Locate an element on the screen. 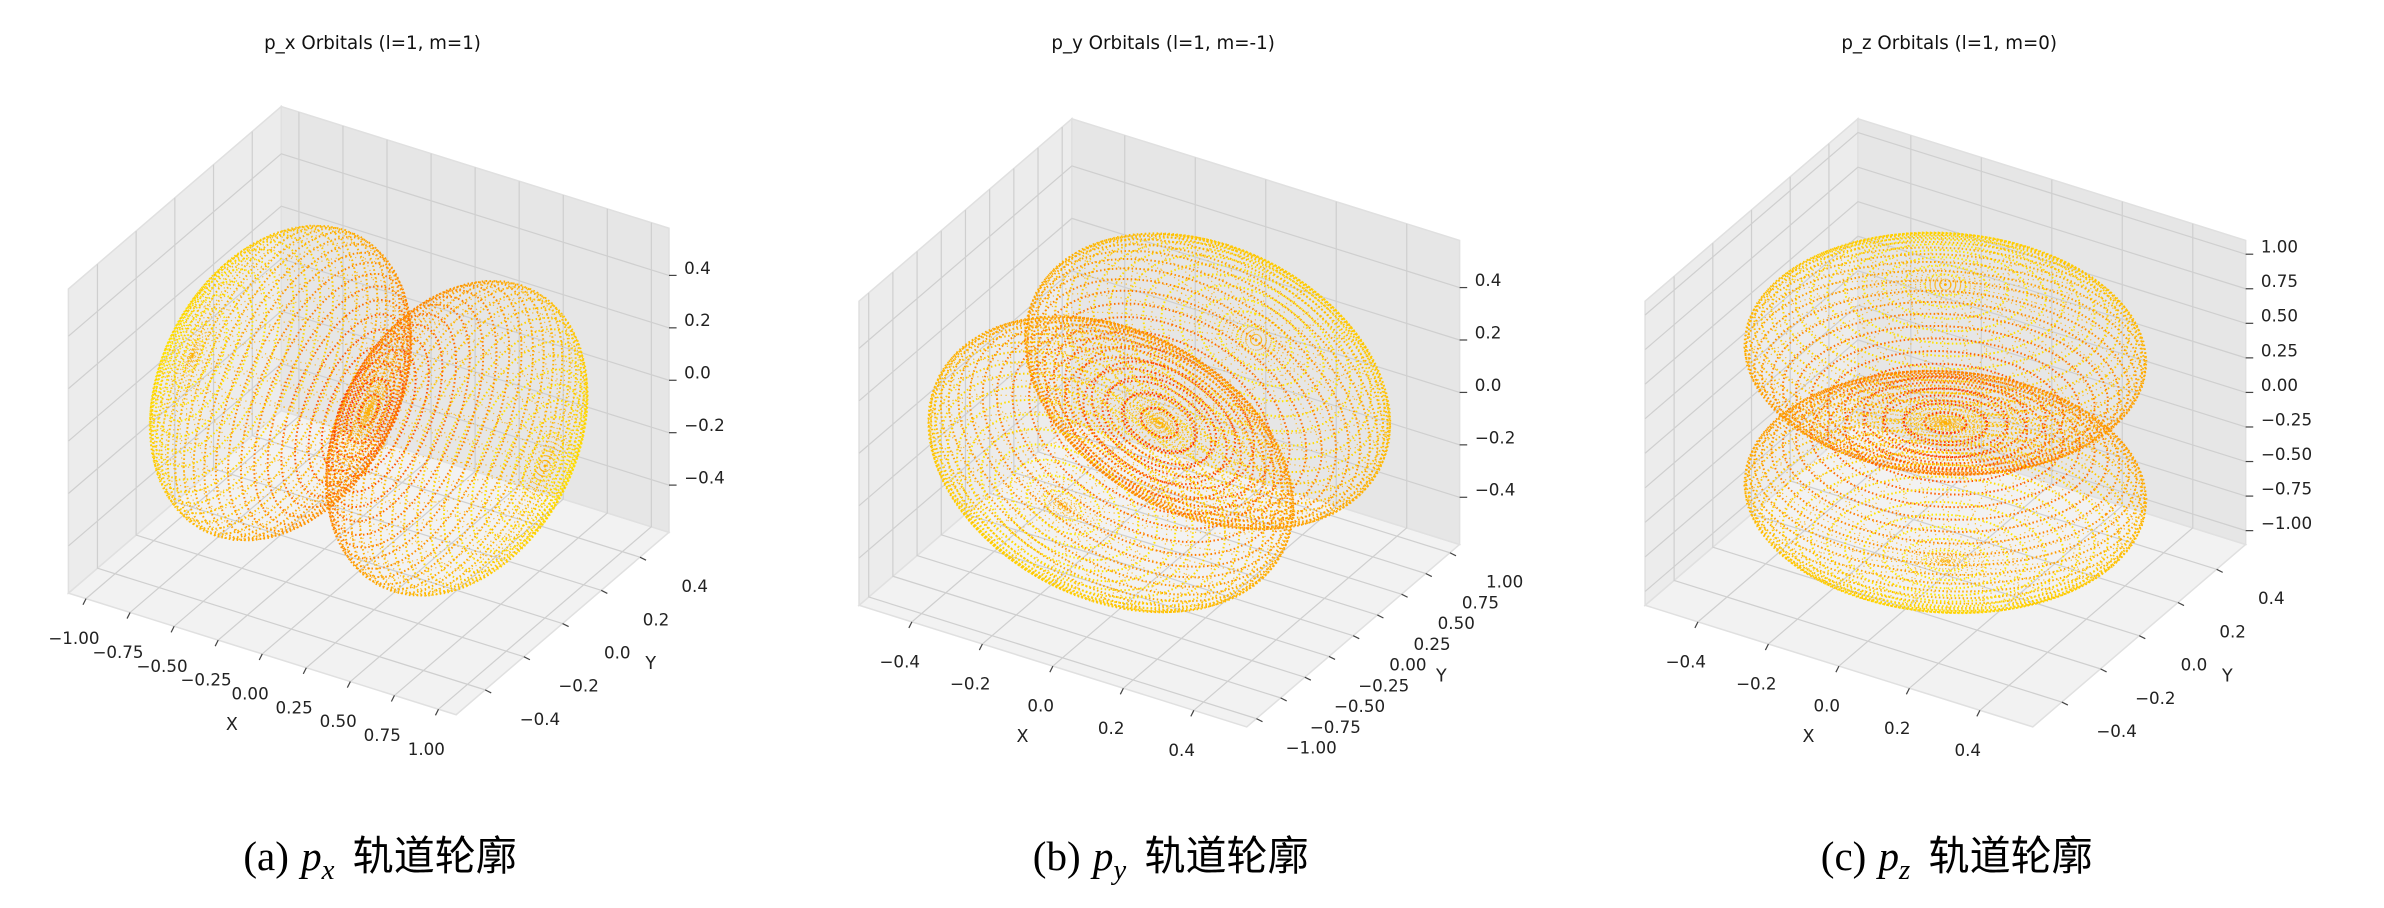  z-tick-label: 0.00 is located at coordinates (2279, 385).